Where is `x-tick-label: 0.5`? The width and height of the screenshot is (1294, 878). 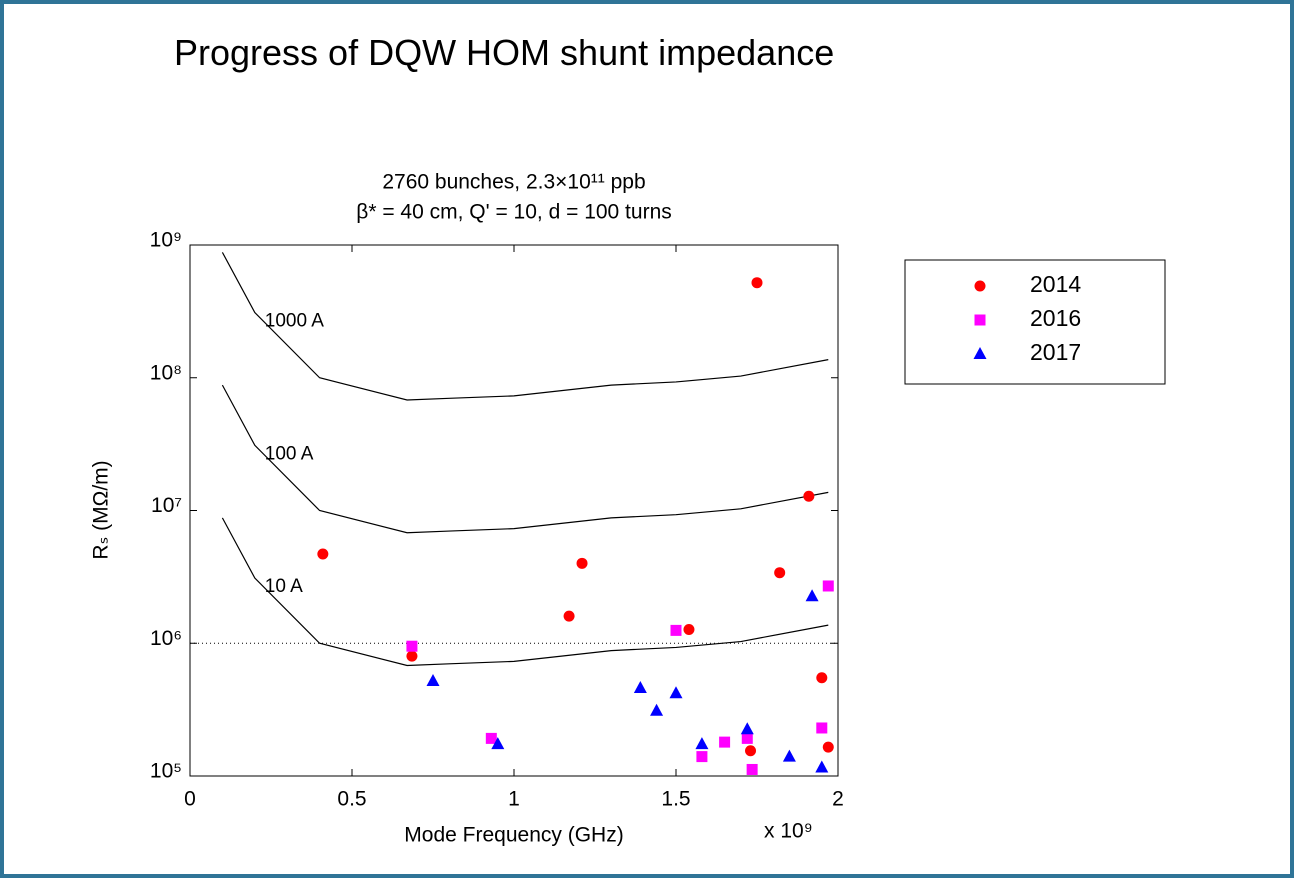
x-tick-label: 0.5 is located at coordinates (351, 799).